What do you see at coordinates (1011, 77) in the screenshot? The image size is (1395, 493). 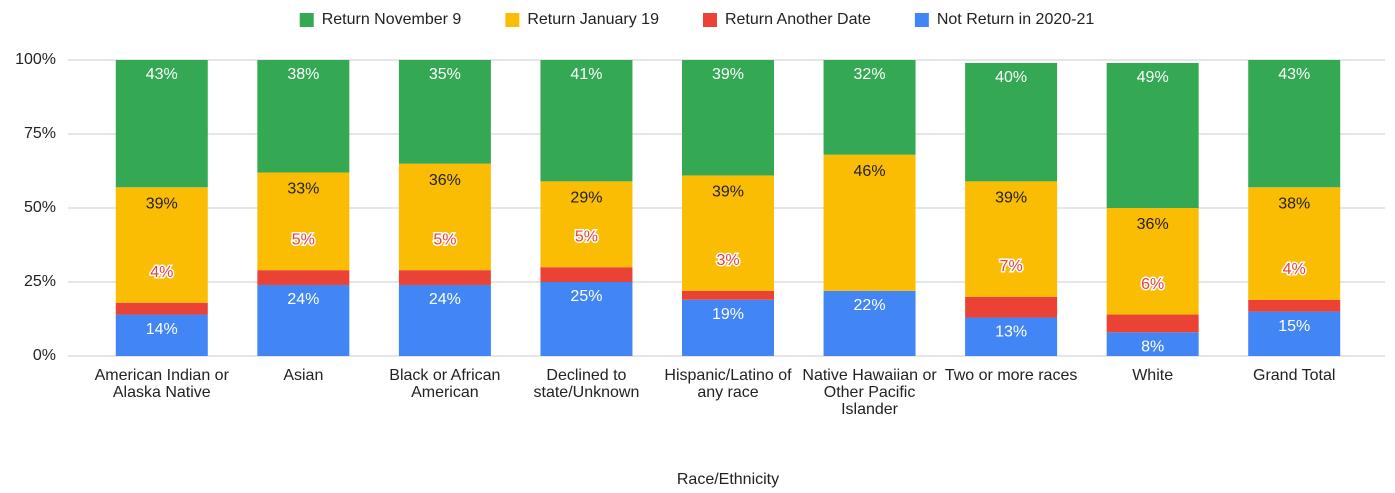 I see `value-label: 40%` at bounding box center [1011, 77].